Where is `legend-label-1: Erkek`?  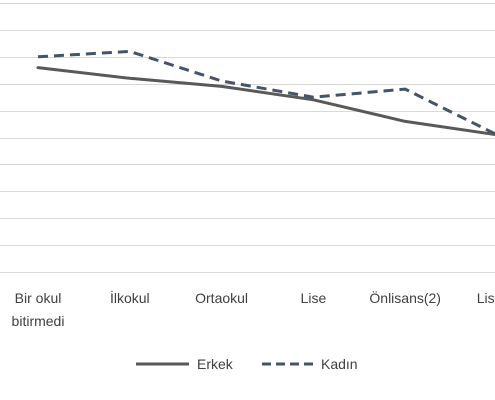
legend-label-1: Erkek is located at coordinates (215, 364).